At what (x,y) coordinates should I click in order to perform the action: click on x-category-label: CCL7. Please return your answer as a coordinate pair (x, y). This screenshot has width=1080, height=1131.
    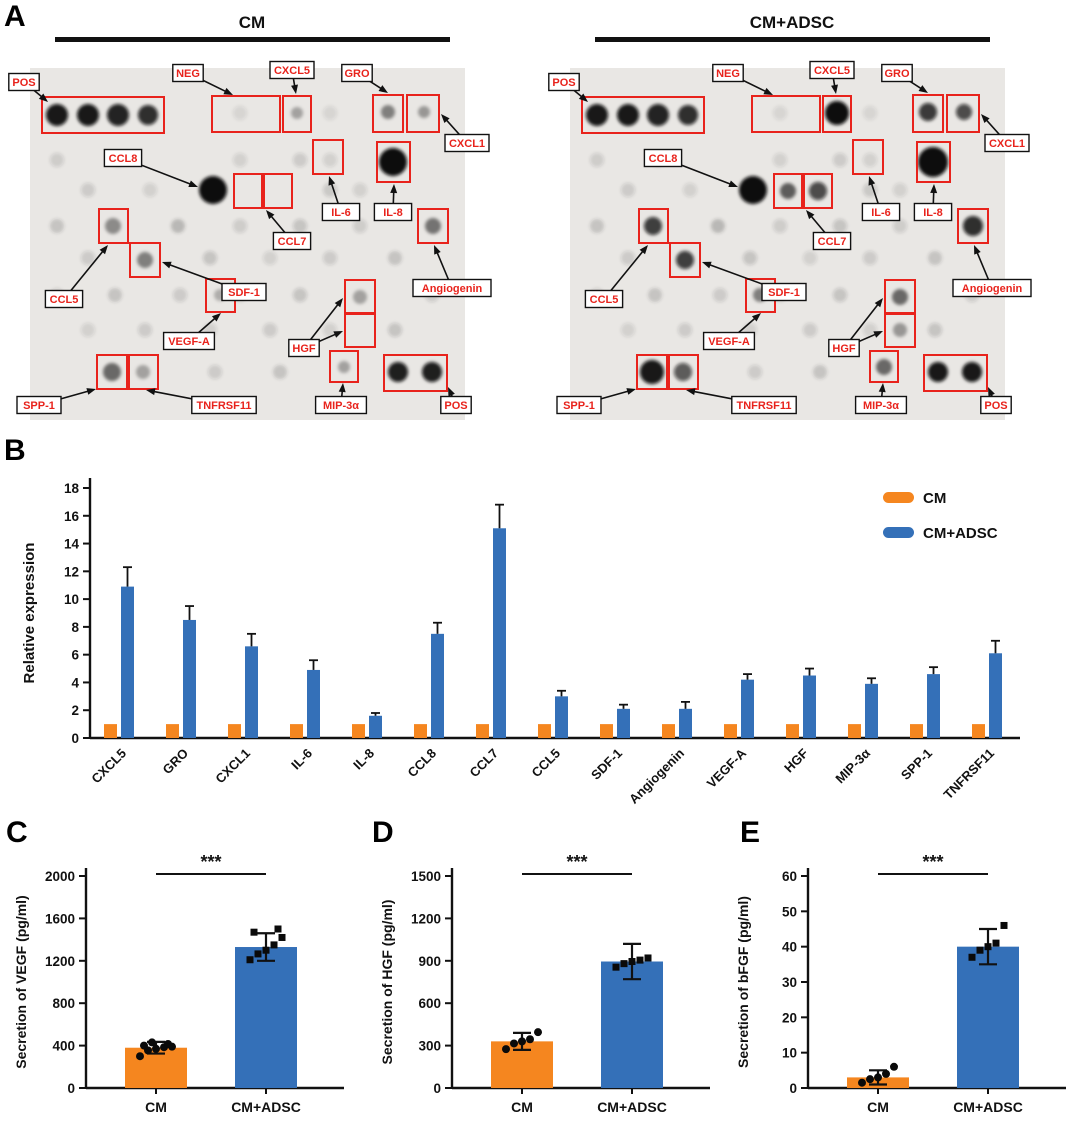
    Looking at the image, I should click on (484, 763).